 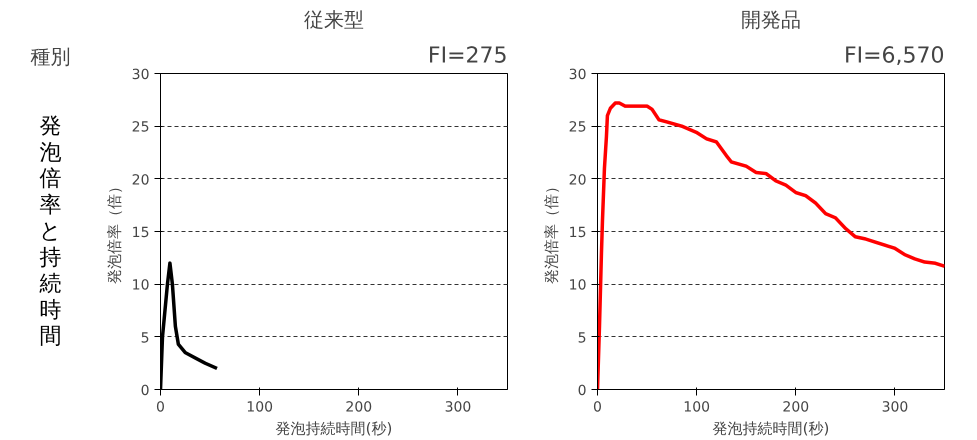 What do you see at coordinates (50, 231) in the screenshot?
I see `text: 発泡倍率と持続時間` at bounding box center [50, 231].